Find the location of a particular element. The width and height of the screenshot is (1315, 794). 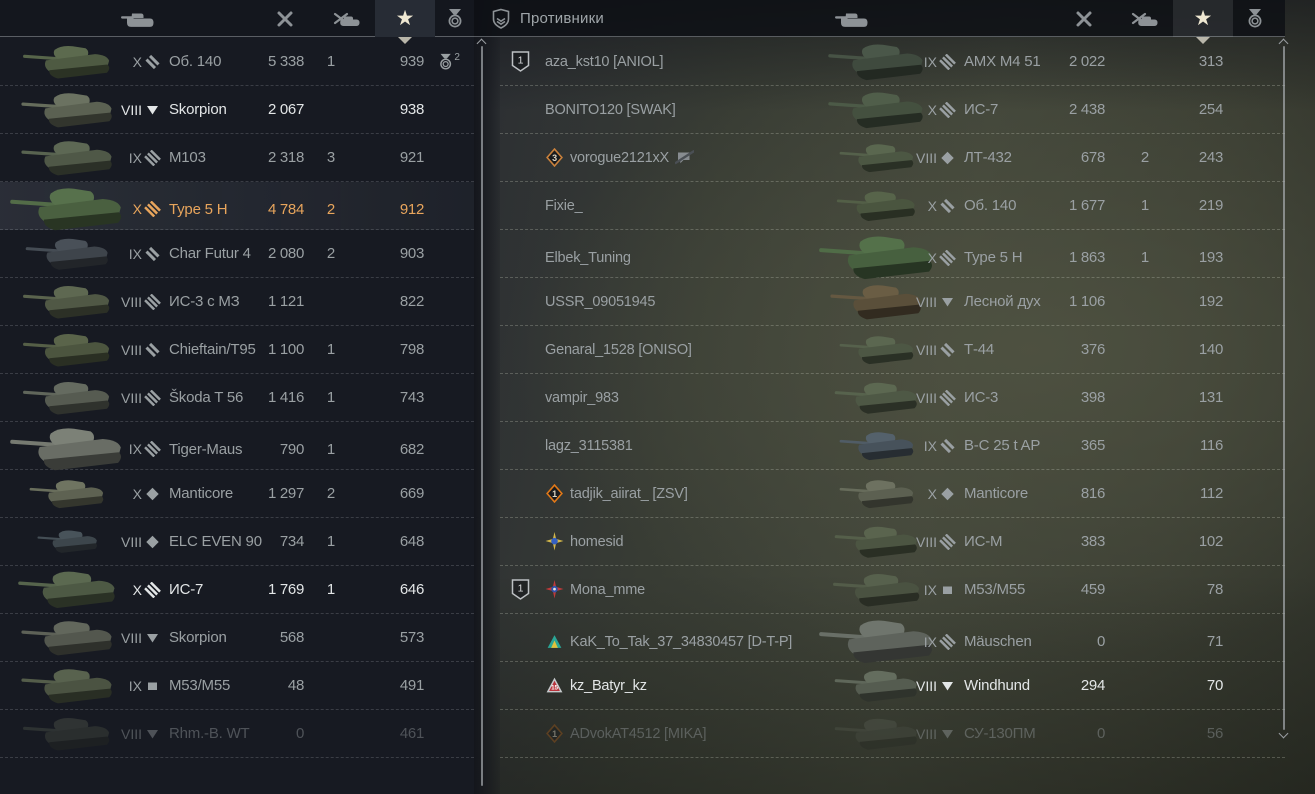

player-name: homesid is located at coordinates (690, 541).